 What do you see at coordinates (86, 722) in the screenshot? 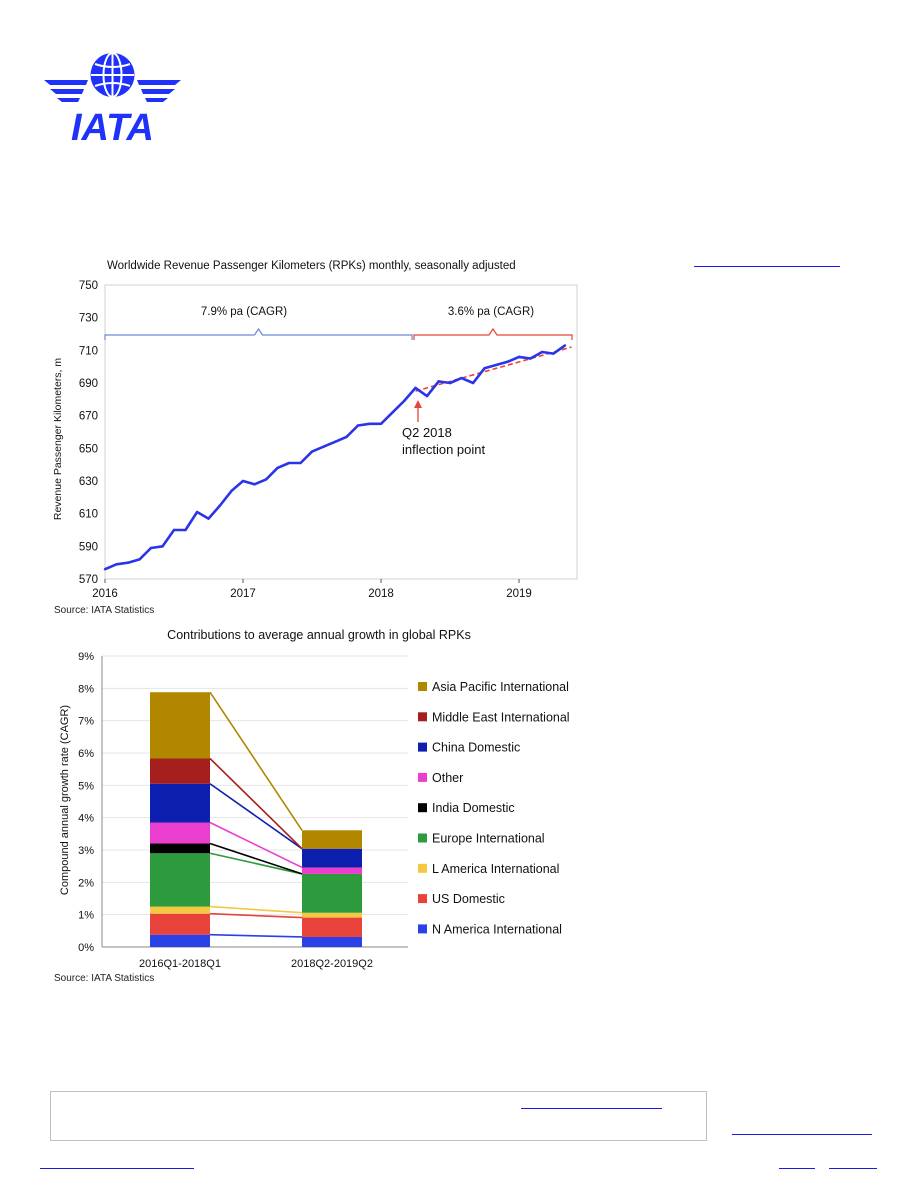
I see `chart2-ytick-label: 7%` at bounding box center [86, 722].